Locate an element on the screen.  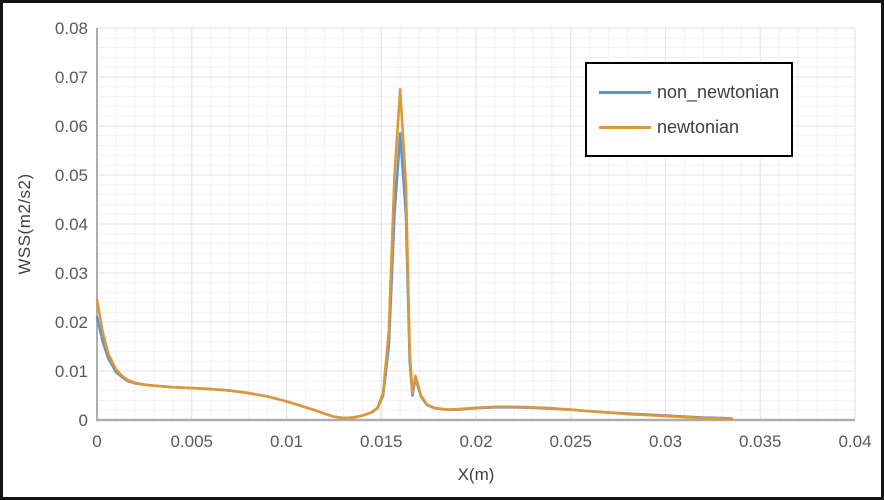
legend-entry-non-newtonian: non_newtonian is located at coordinates (689, 92).